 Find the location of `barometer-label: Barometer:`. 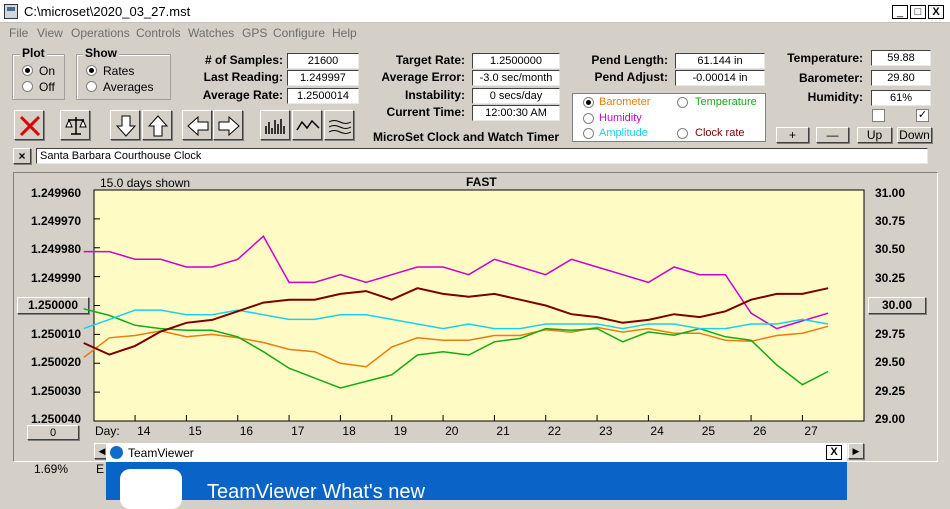

barometer-label: Barometer: is located at coordinates (830, 78).